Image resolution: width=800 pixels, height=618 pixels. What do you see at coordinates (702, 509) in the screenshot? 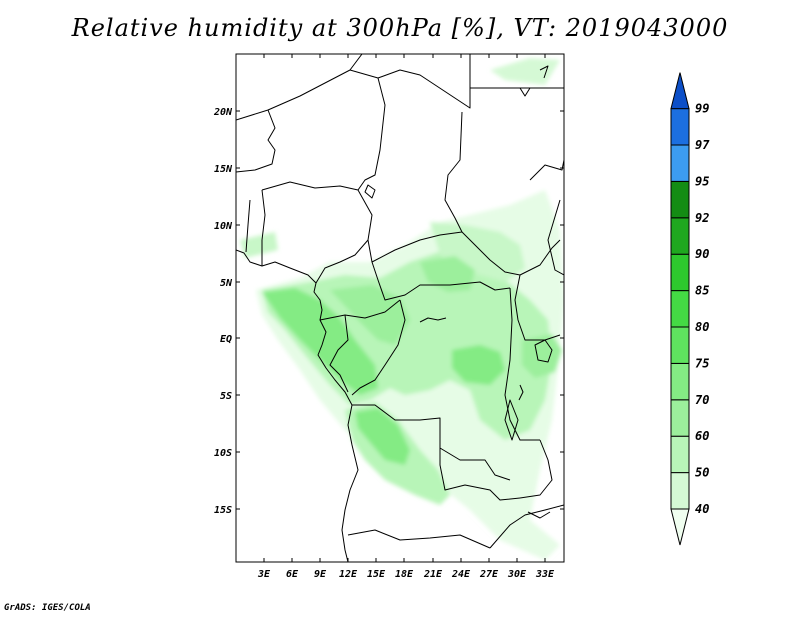
I see `colorbar-label: 40` at bounding box center [702, 509].